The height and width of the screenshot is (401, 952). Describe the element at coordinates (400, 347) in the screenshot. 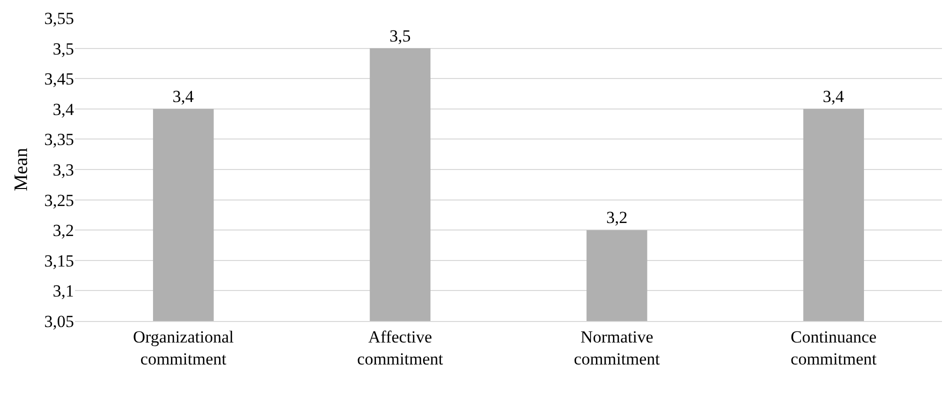

I see `x-tick-label: Affective commitment` at that location.